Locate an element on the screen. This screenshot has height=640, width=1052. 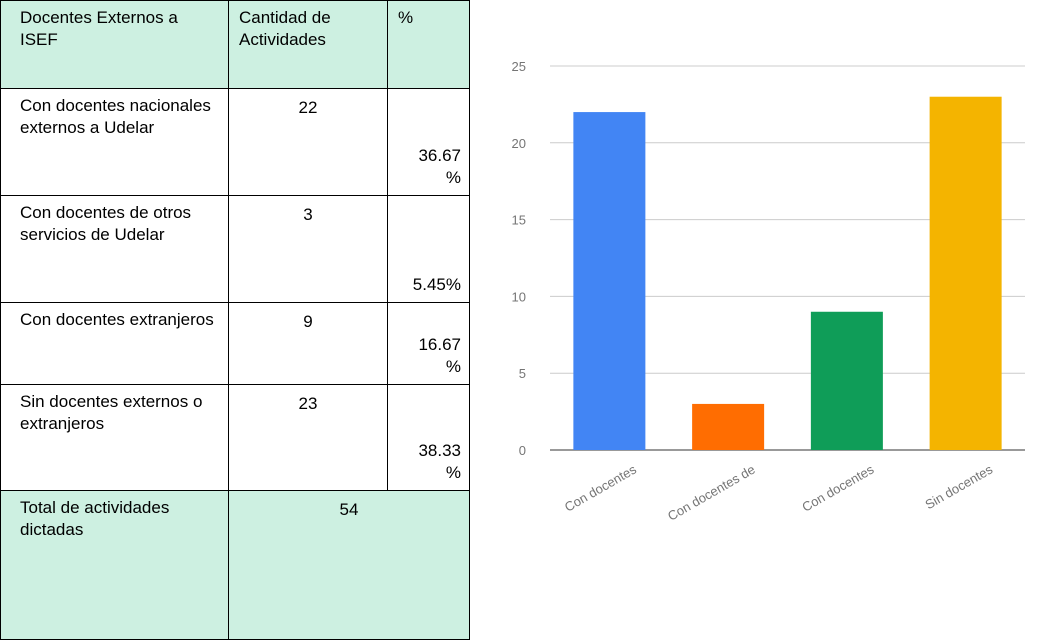
cell: 16.67 % is located at coordinates (428, 343).